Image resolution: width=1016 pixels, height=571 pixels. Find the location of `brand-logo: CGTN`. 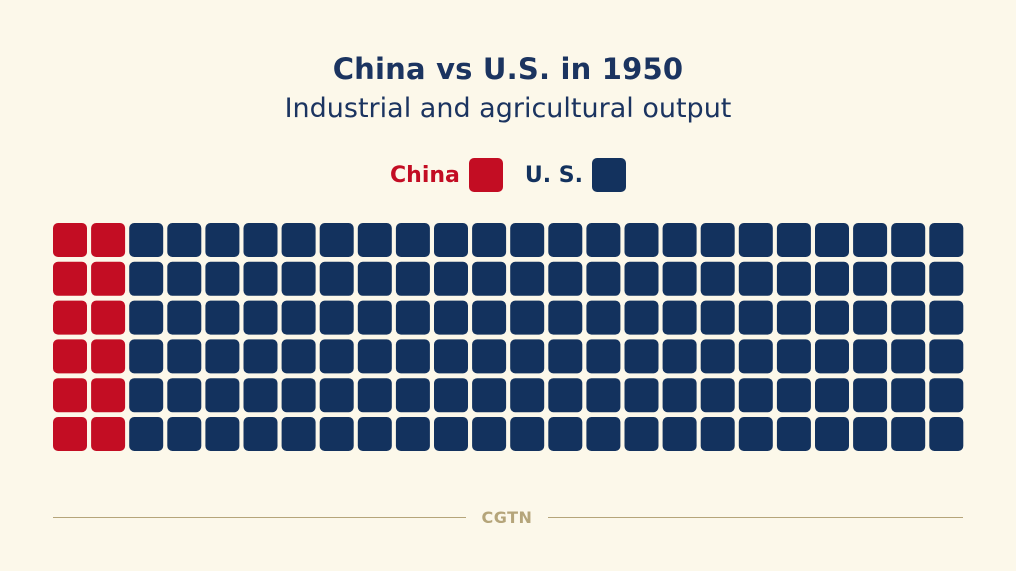

brand-logo: CGTN is located at coordinates (507, 517).